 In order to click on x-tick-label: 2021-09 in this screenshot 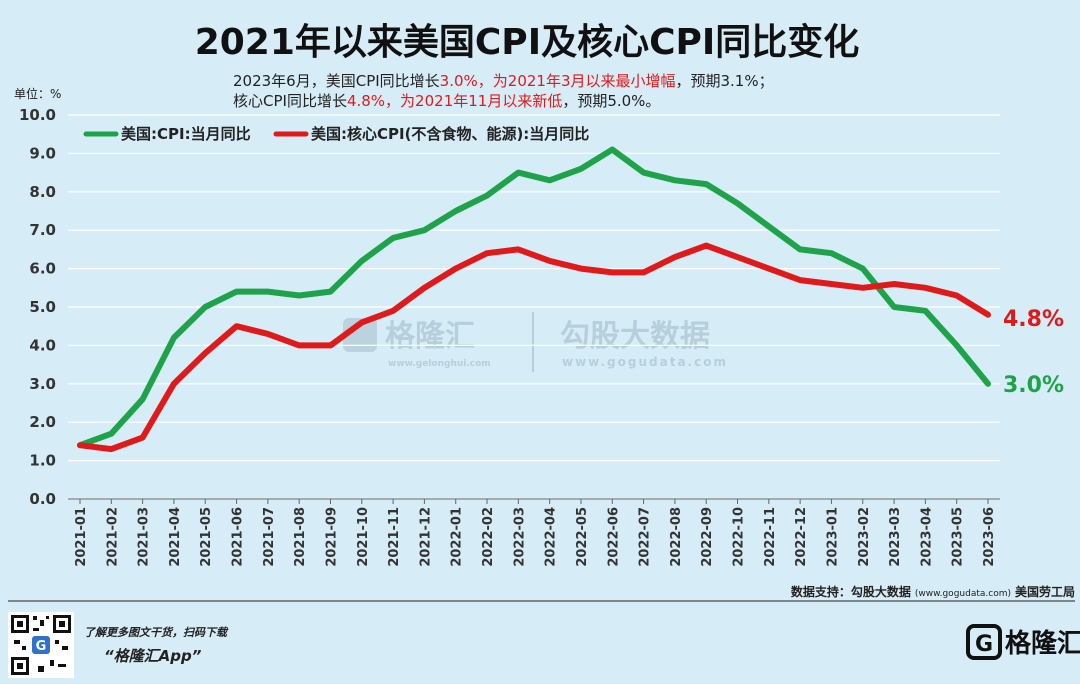, I will do `click(331, 537)`.